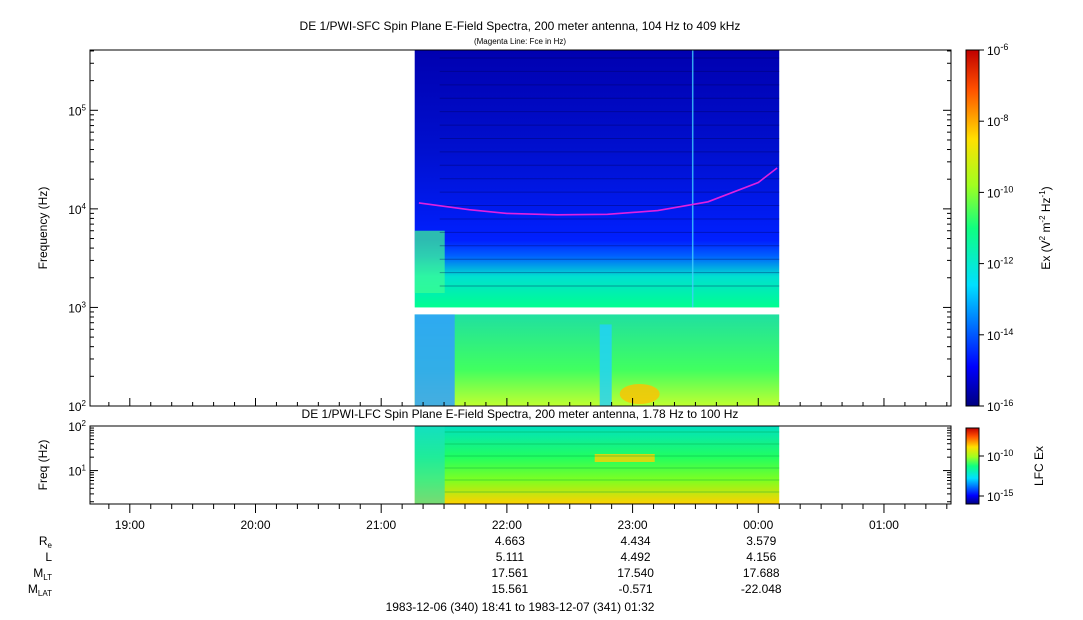  I want to click on time-tick-label: 23:00, so click(633, 525).